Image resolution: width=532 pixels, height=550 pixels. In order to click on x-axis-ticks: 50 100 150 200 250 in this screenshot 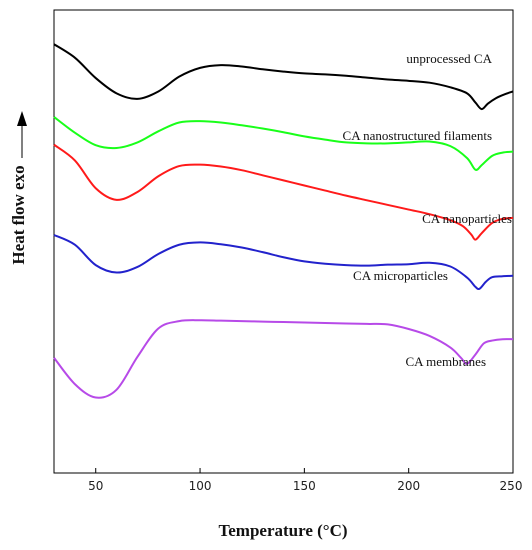, I will do `click(305, 480)`.